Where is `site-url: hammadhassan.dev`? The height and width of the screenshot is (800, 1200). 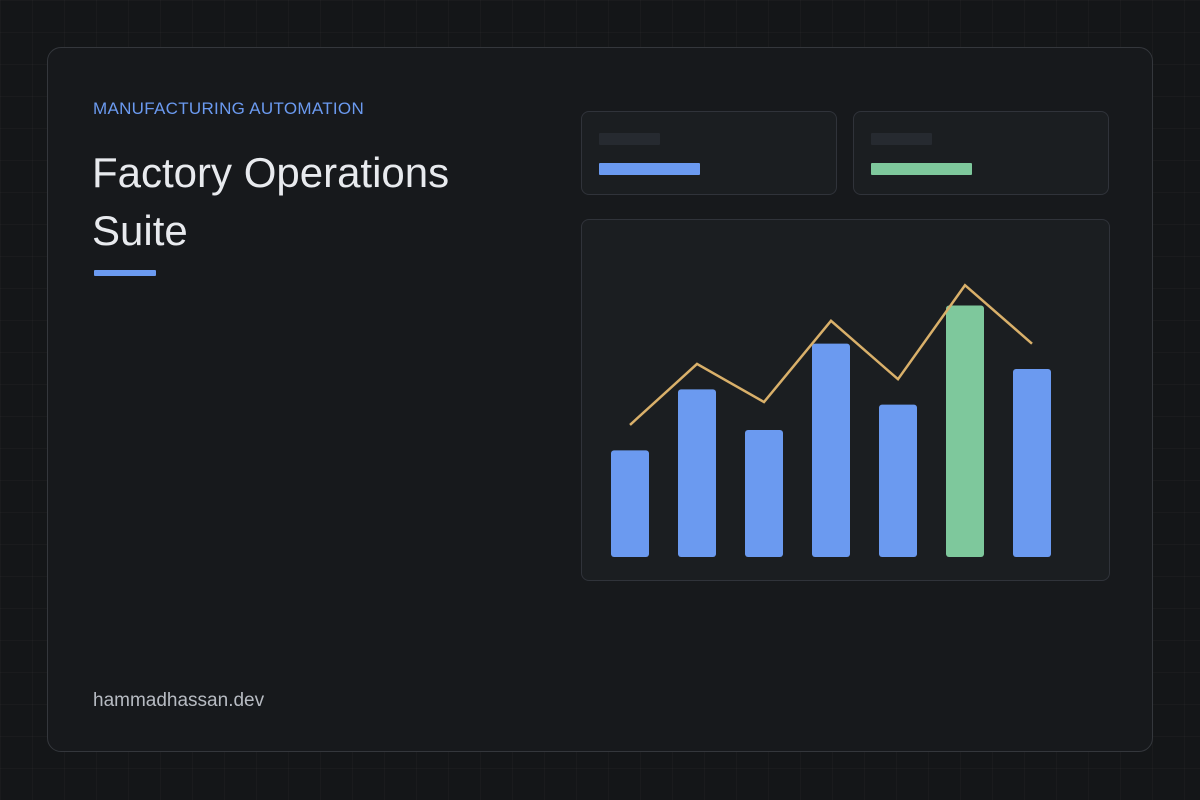 site-url: hammadhassan.dev is located at coordinates (179, 700).